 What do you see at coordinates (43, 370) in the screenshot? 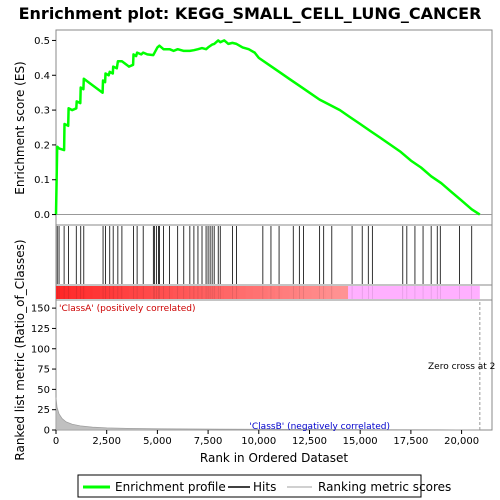
I see `metric-y-tick-label: 75` at bounding box center [43, 370].